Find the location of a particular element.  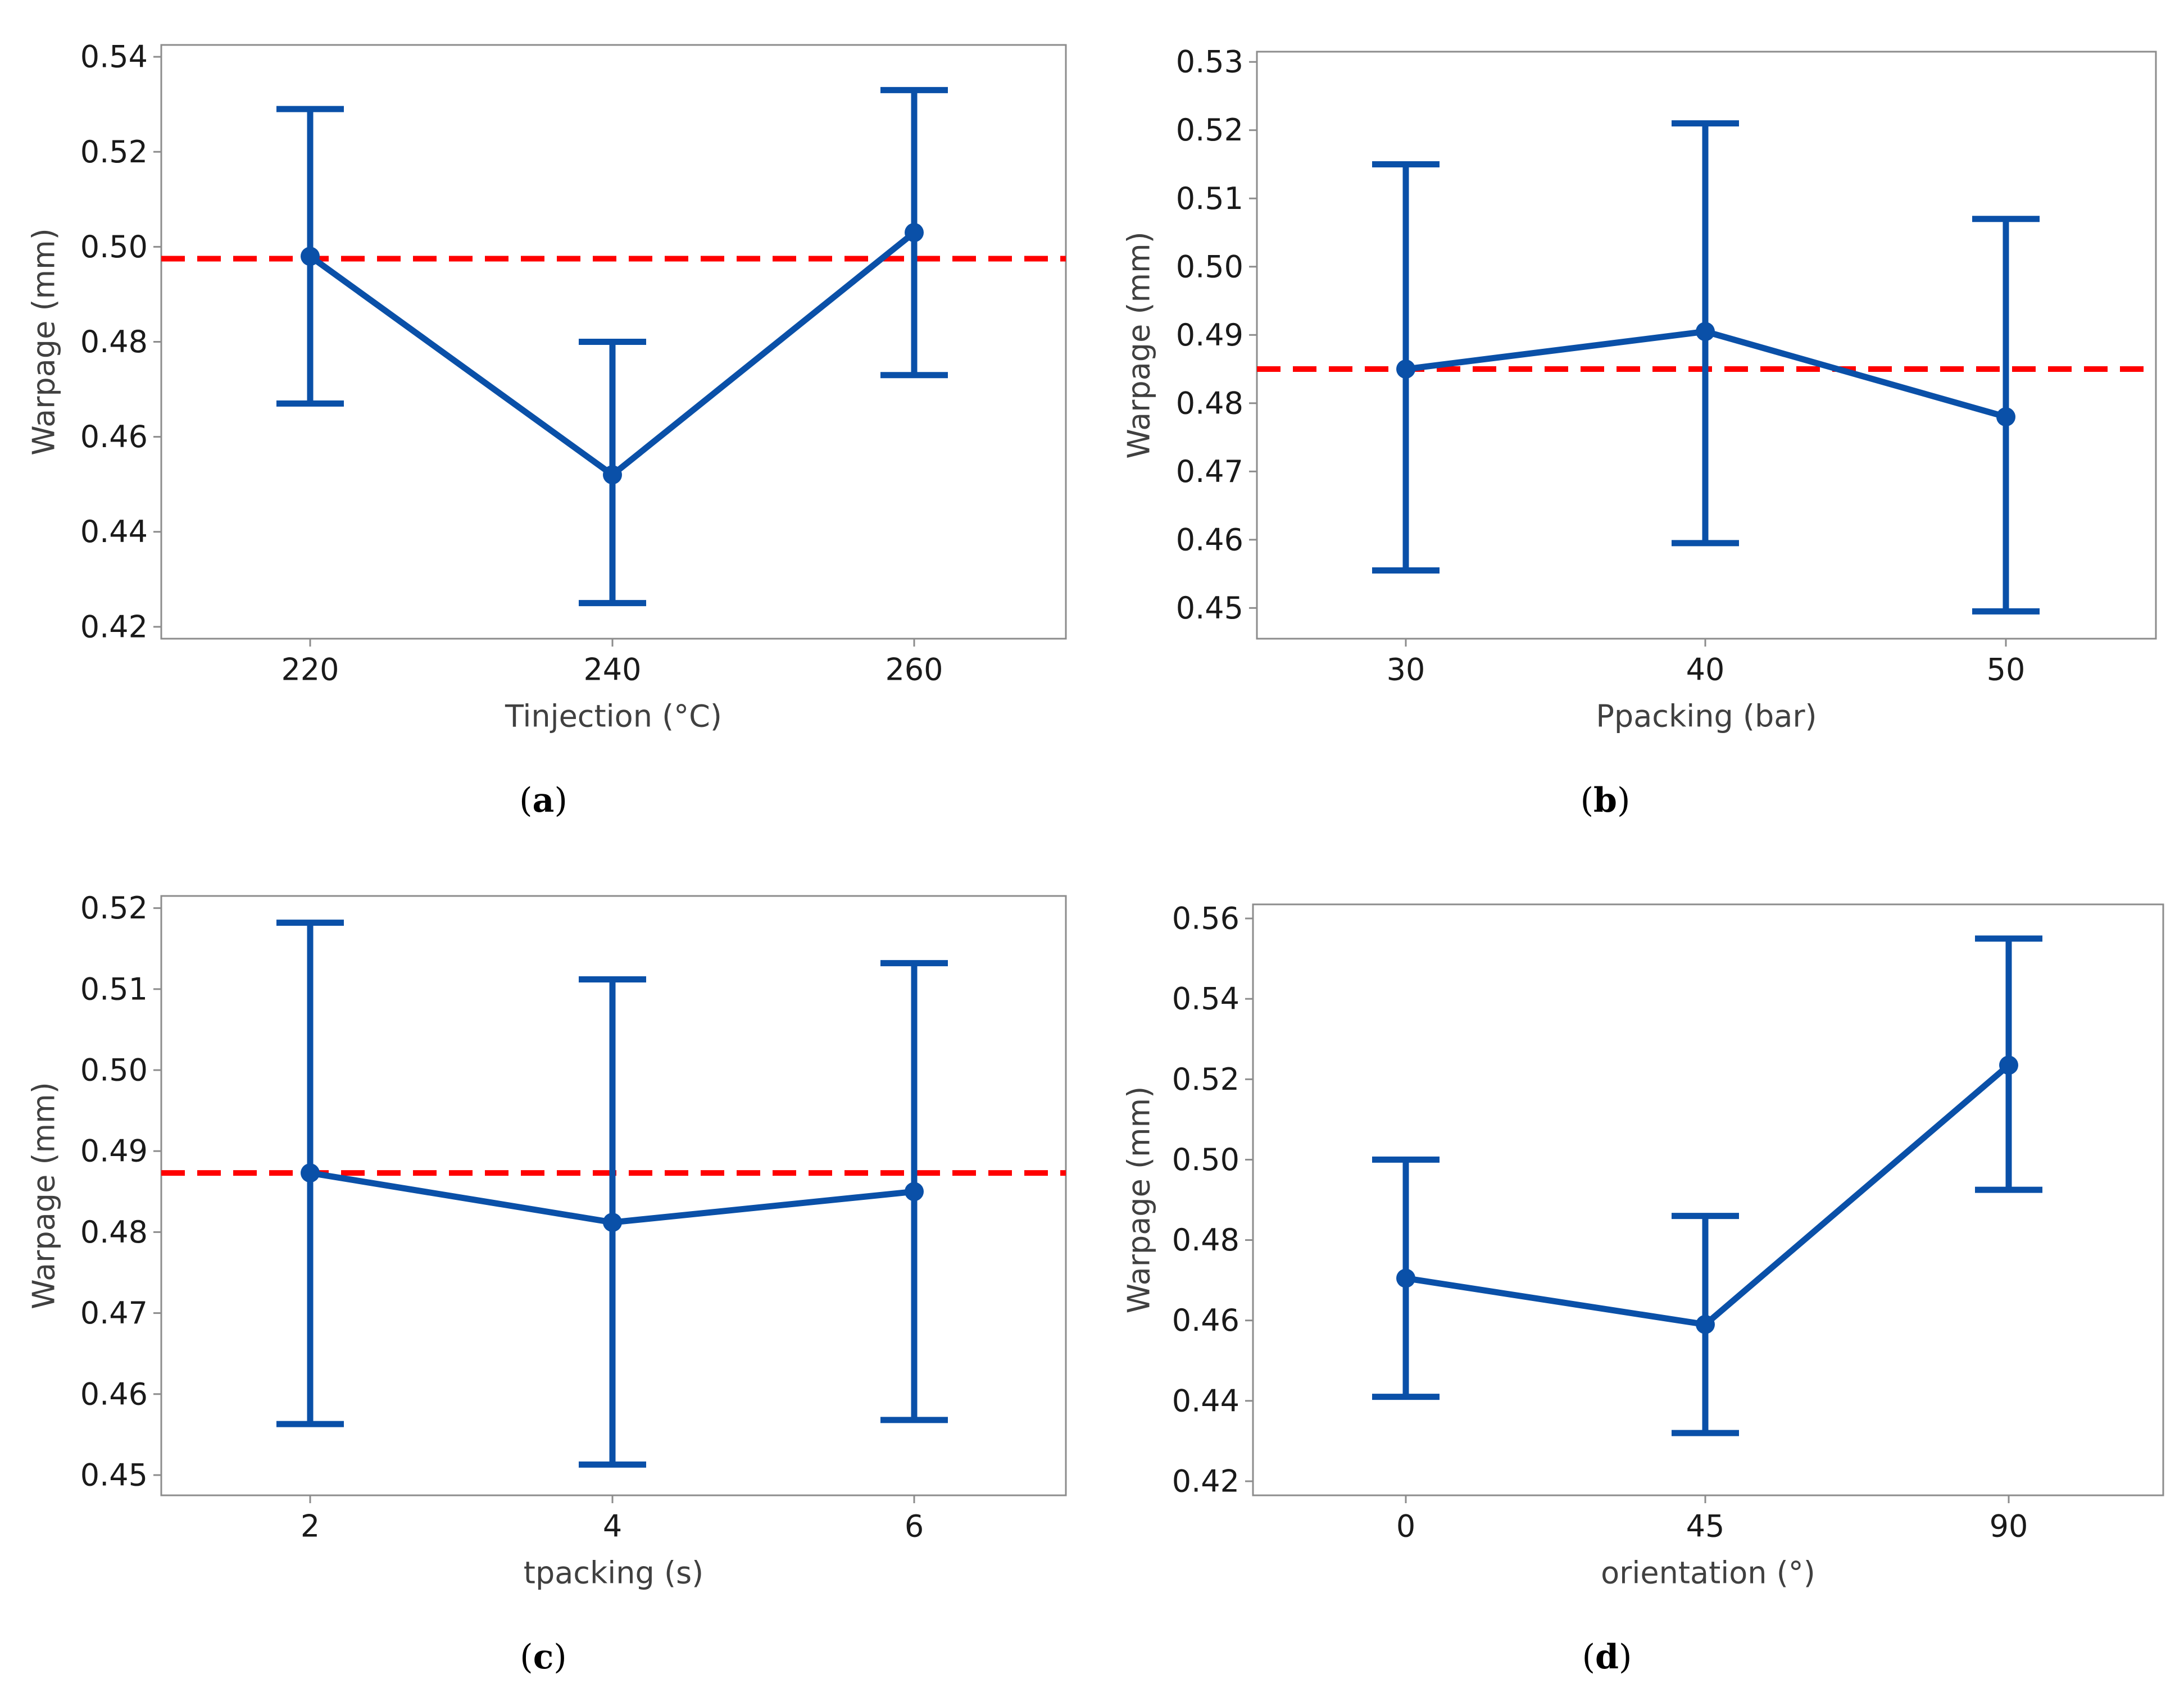

caption-letter: a is located at coordinates (544, 800).